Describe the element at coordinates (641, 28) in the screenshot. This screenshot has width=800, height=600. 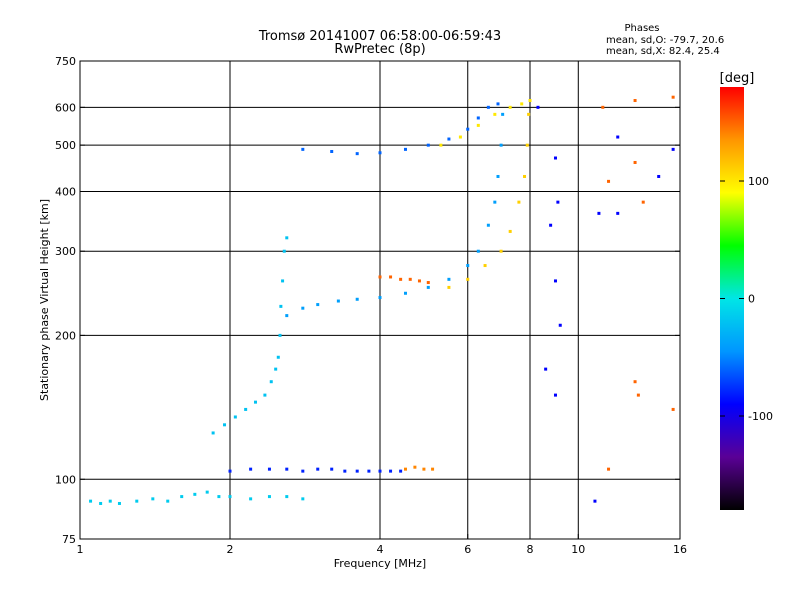
I see `stats-heading: Phases` at that location.